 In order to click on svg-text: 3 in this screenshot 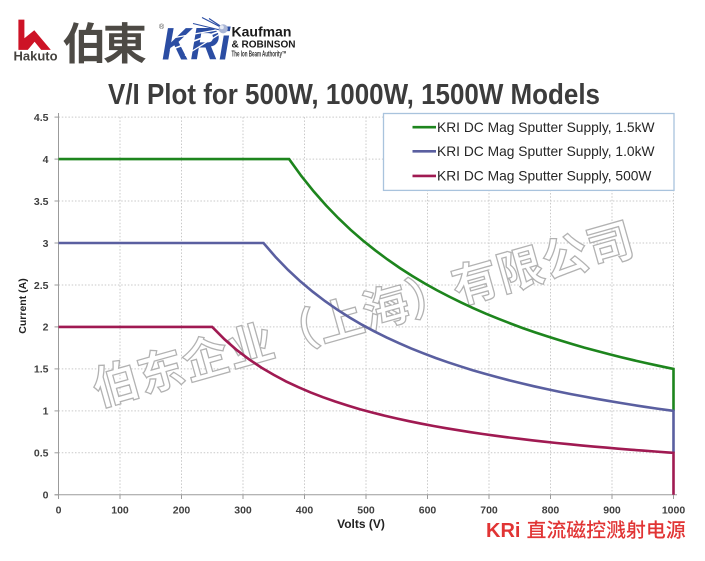, I will do `click(46, 244)`.